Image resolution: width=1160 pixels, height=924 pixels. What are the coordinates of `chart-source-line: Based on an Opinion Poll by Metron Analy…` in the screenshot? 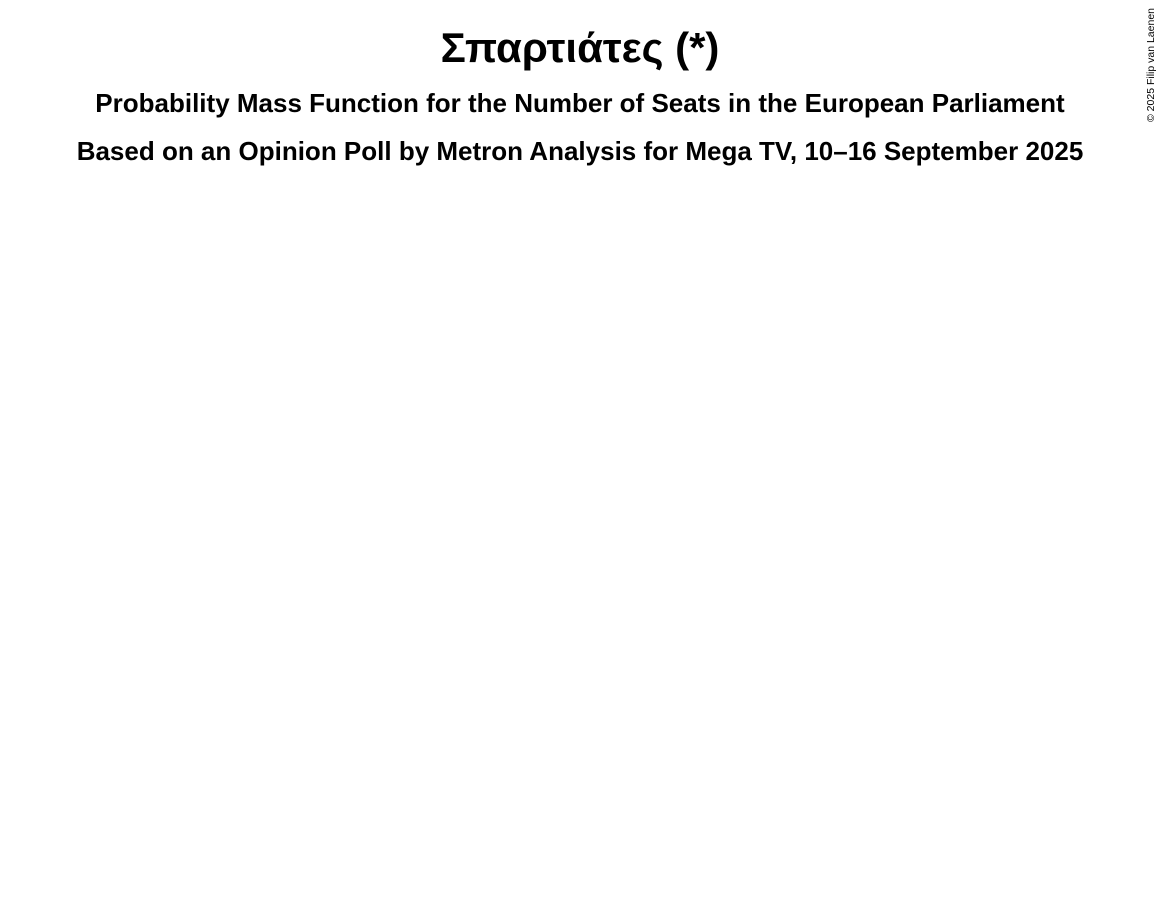 It's located at (580, 151).